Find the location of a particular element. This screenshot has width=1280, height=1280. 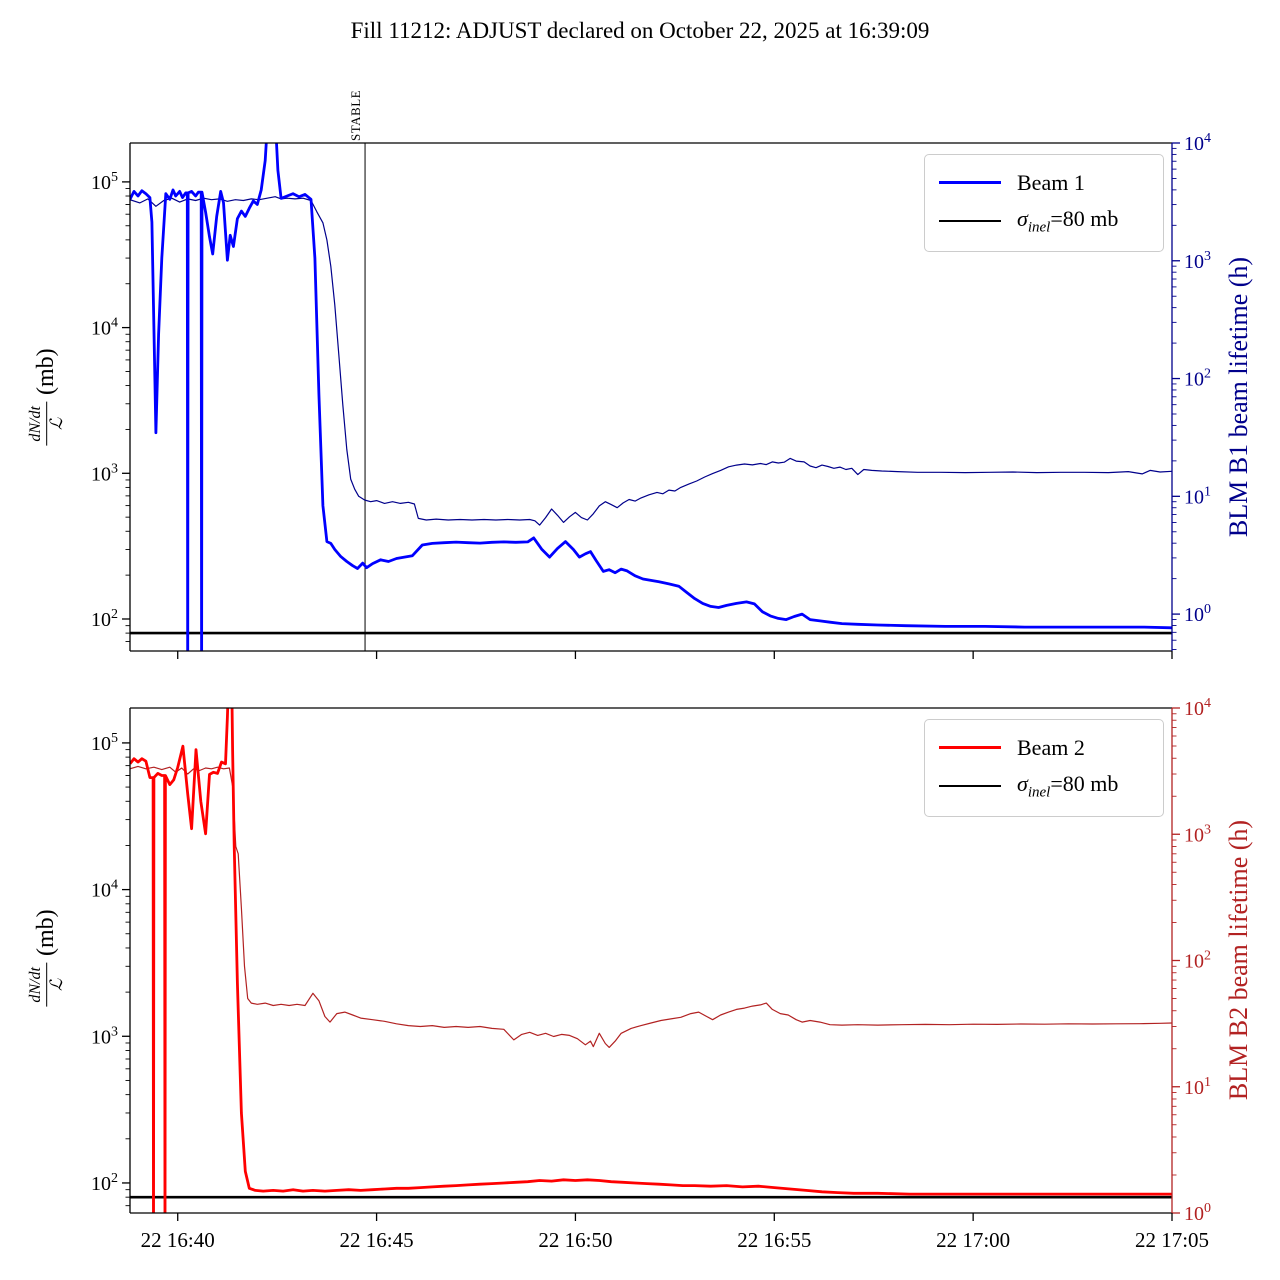

beam1-line-swatch is located at coordinates (970, 183).